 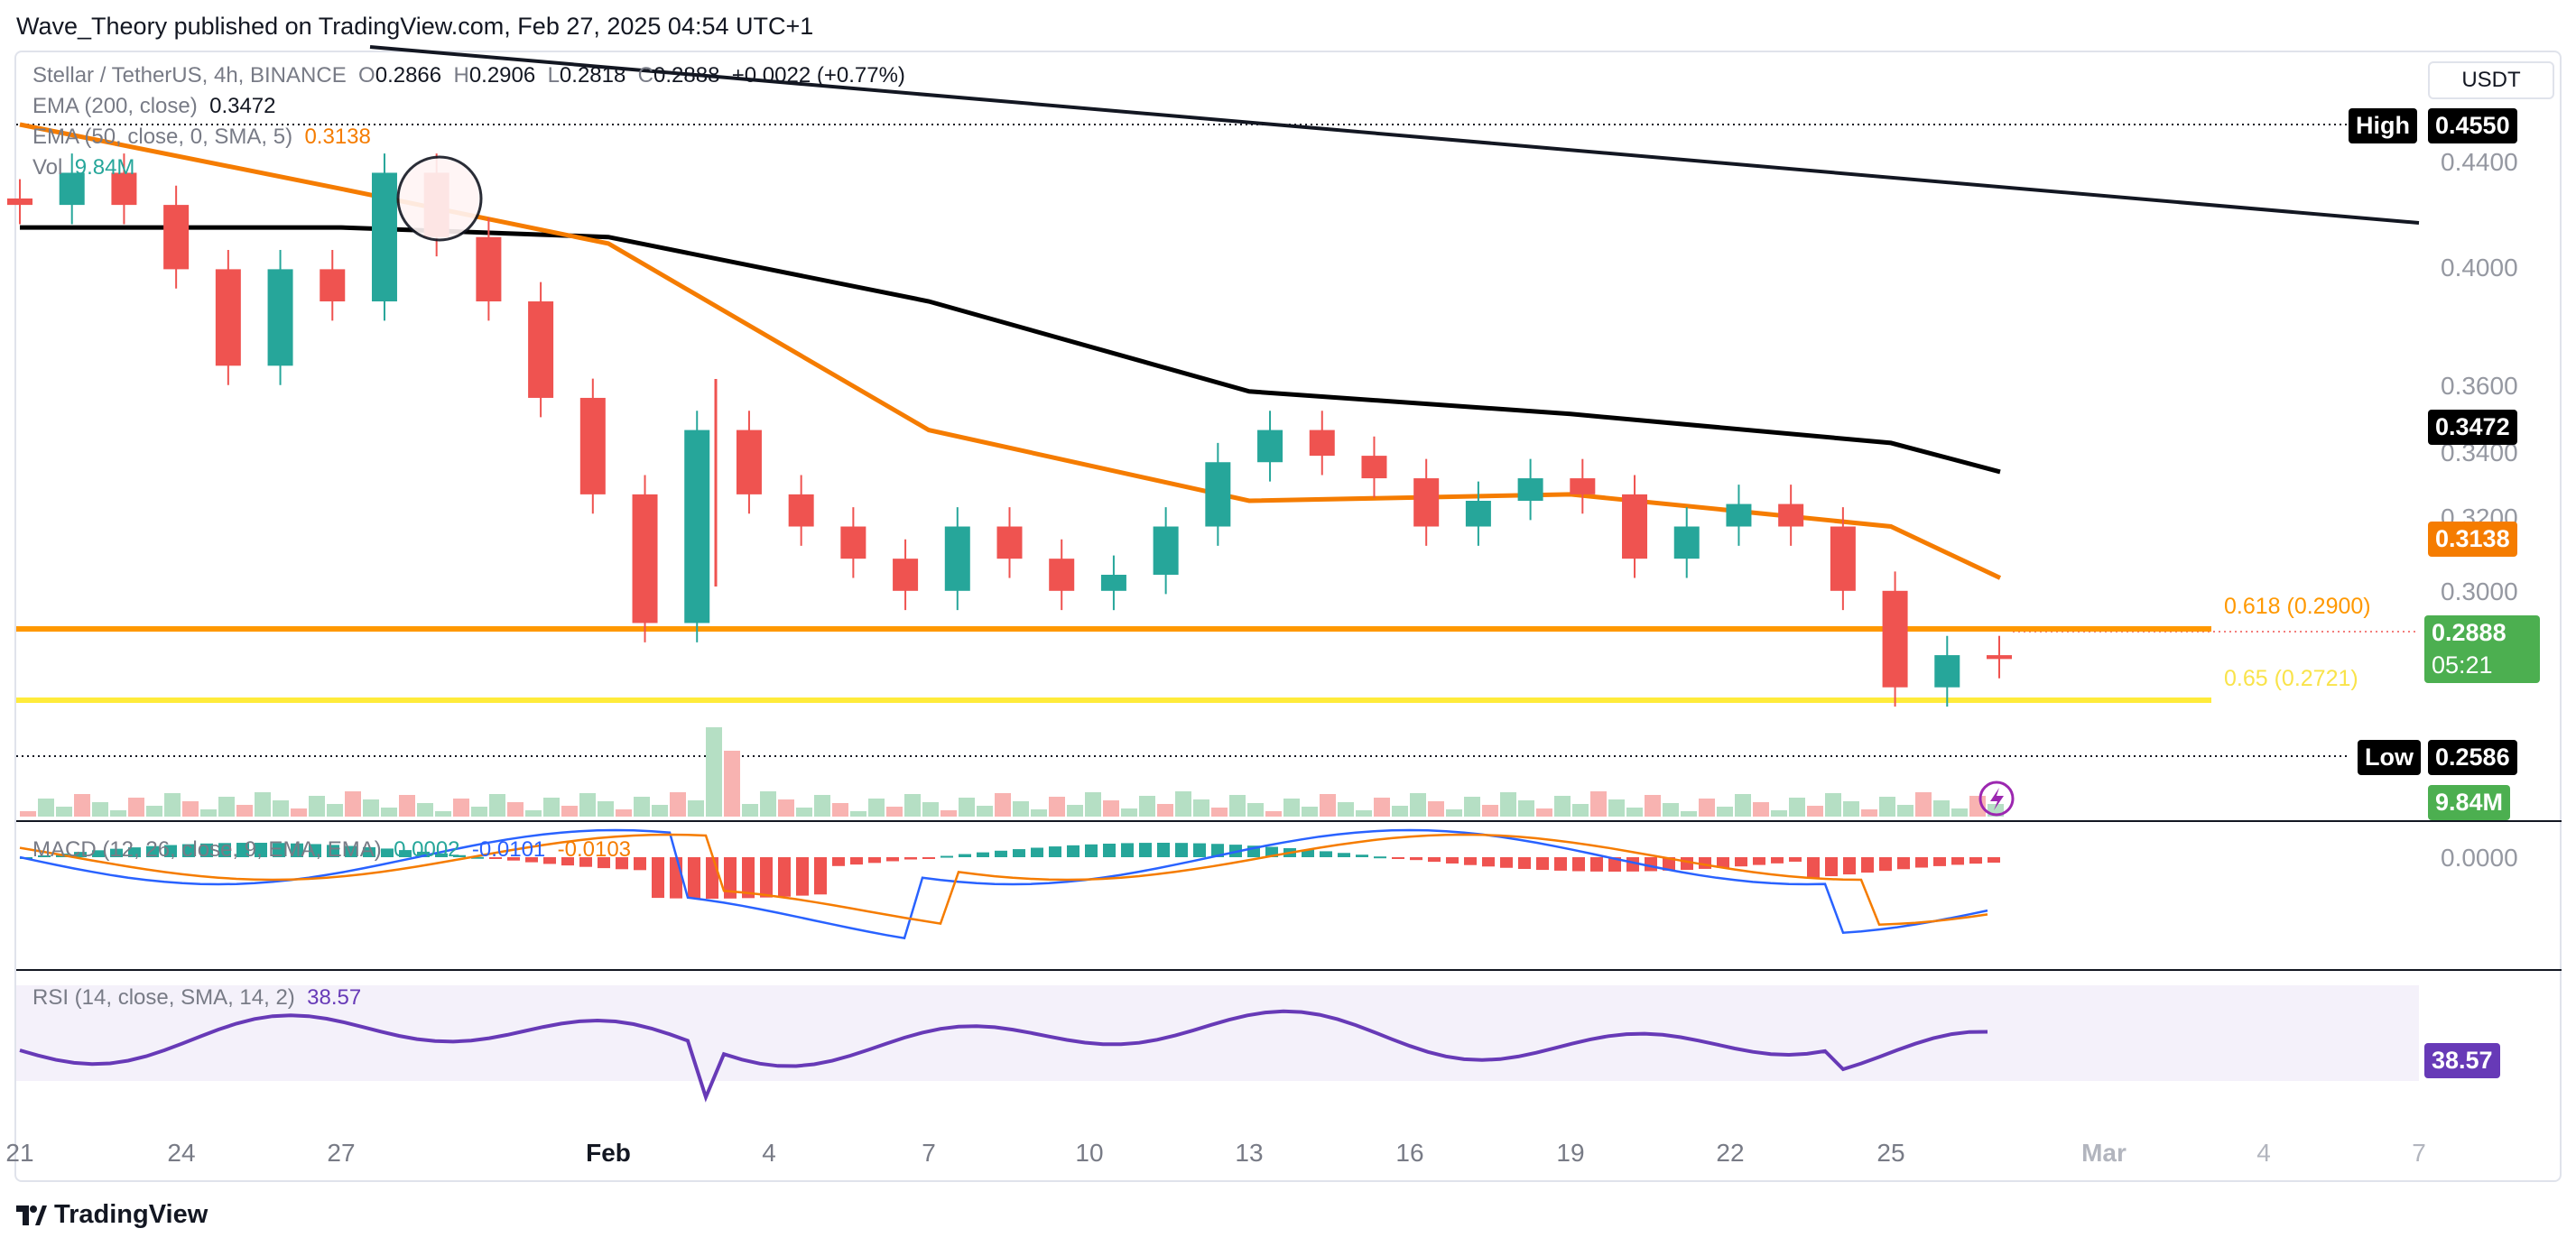 I want to click on price-tick: 0.3000, so click(x=2479, y=591).